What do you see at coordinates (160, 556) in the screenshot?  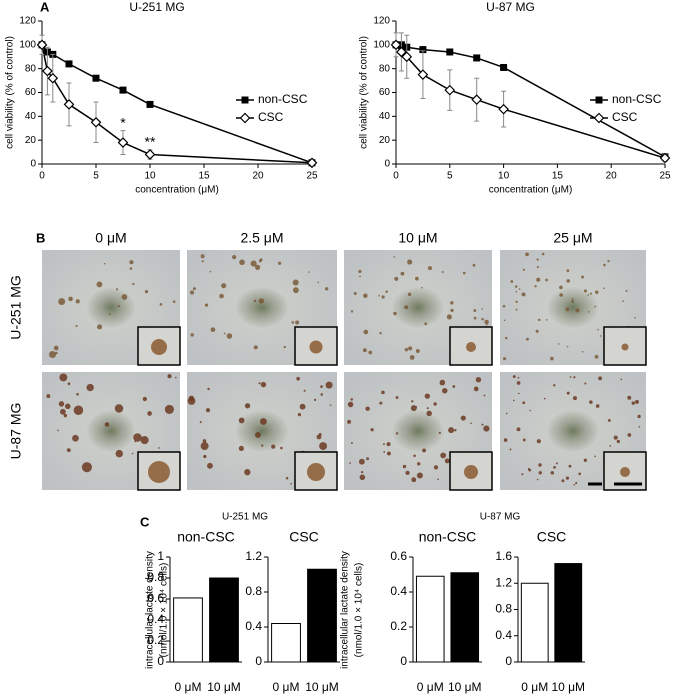 I see `y-tick-label: 1` at bounding box center [160, 556].